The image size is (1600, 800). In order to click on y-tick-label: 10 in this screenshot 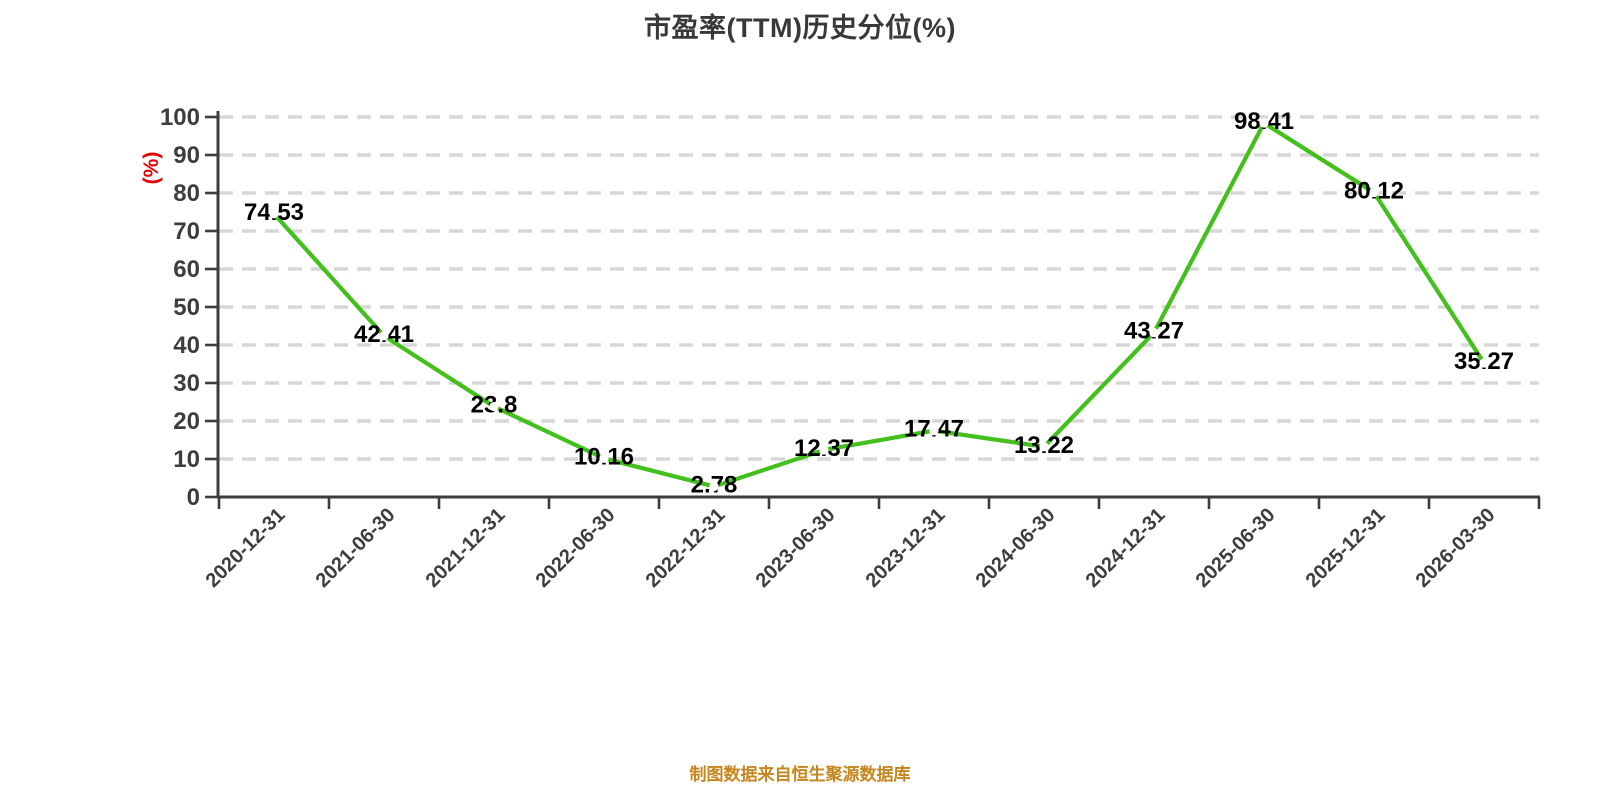, I will do `click(186, 459)`.